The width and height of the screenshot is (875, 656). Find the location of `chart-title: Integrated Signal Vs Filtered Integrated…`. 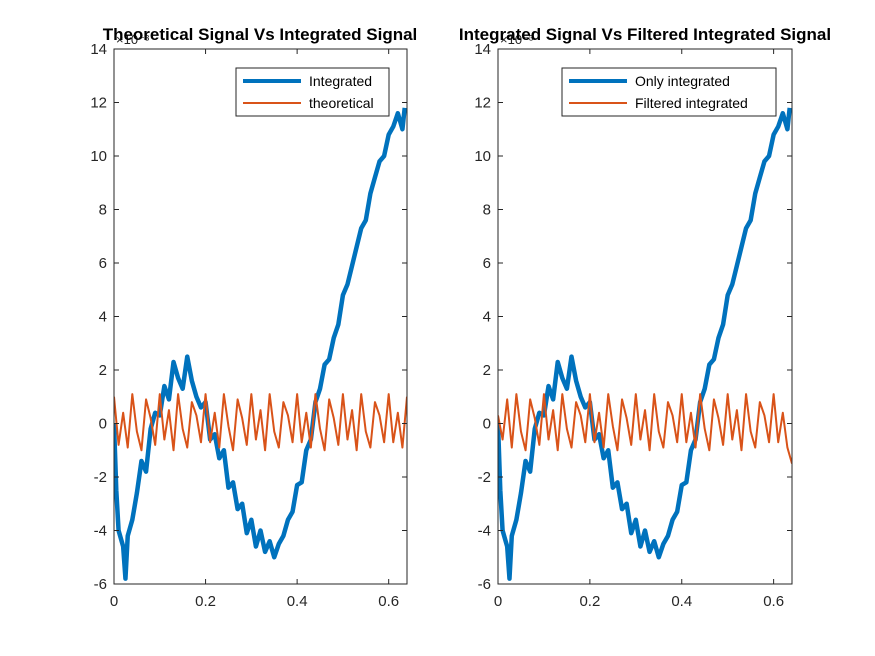

chart-title: Integrated Signal Vs Filtered Integrated… is located at coordinates (645, 34).